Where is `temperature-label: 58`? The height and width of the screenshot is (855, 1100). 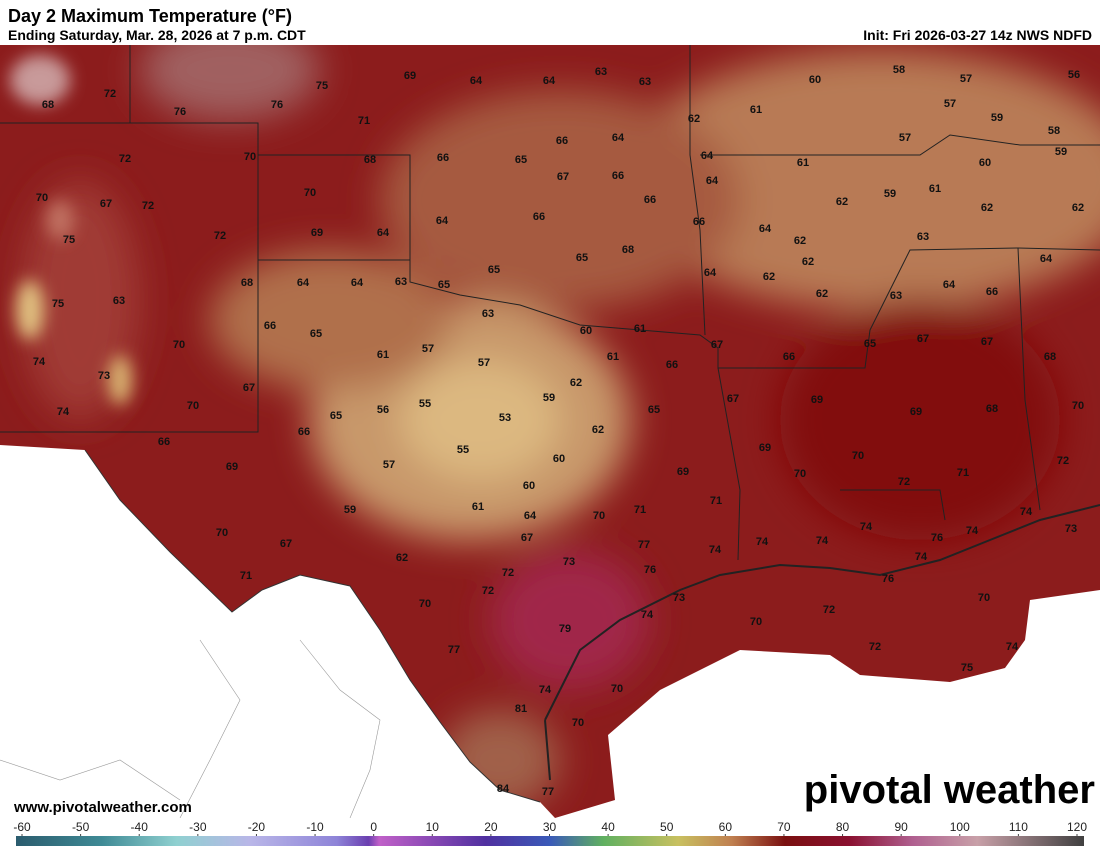 temperature-label: 58 is located at coordinates (899, 70).